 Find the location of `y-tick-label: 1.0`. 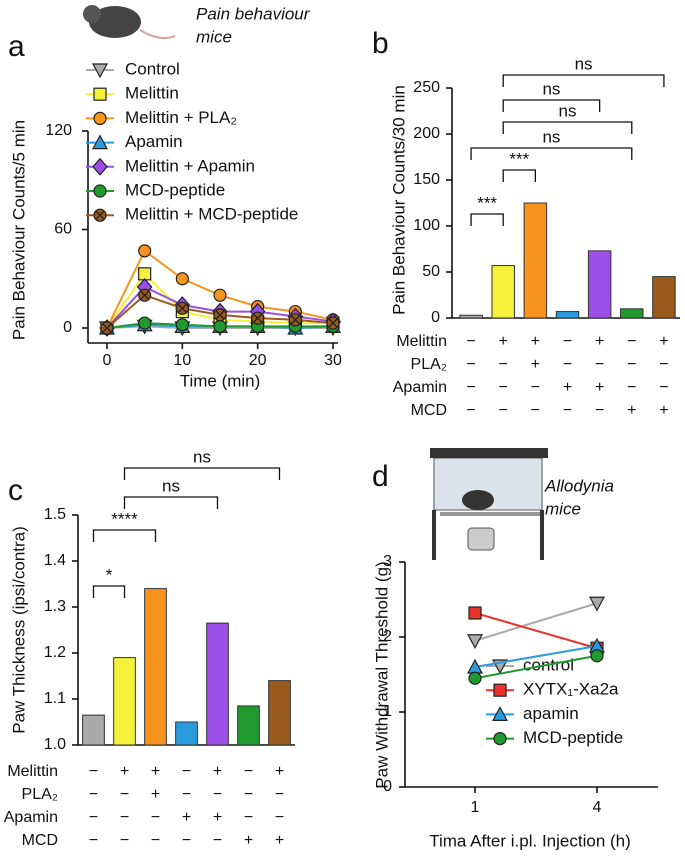

y-tick-label: 1.0 is located at coordinates (55, 744).